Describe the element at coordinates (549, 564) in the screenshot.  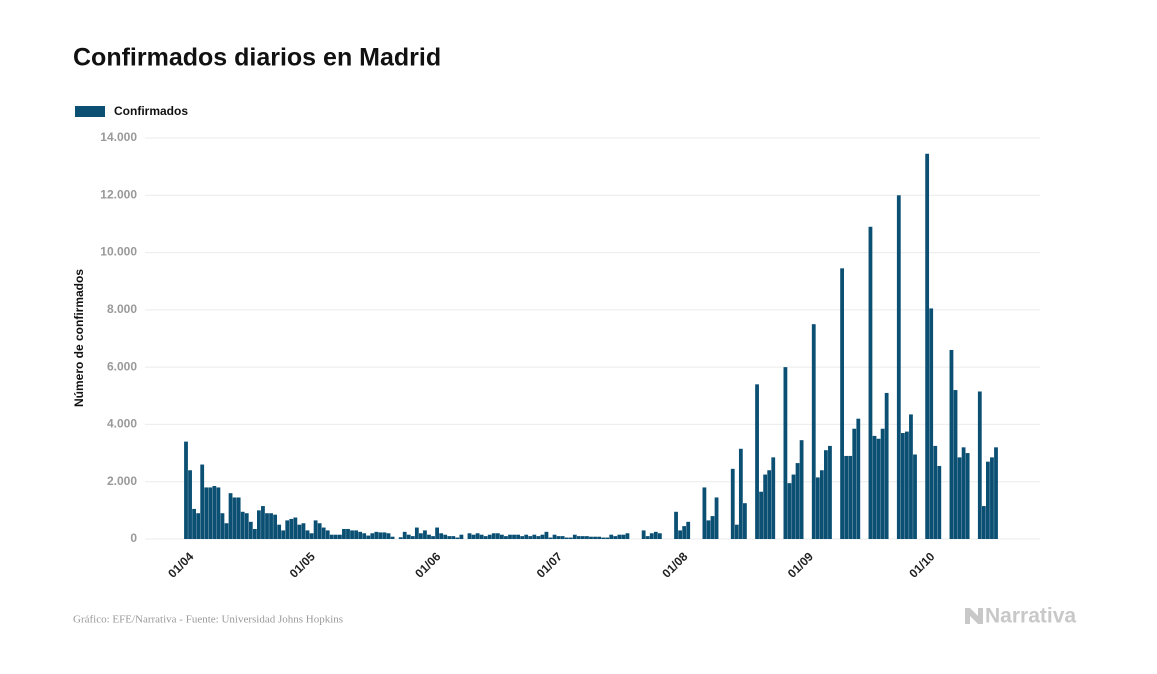
I see `x-tick-label: 01/07` at that location.